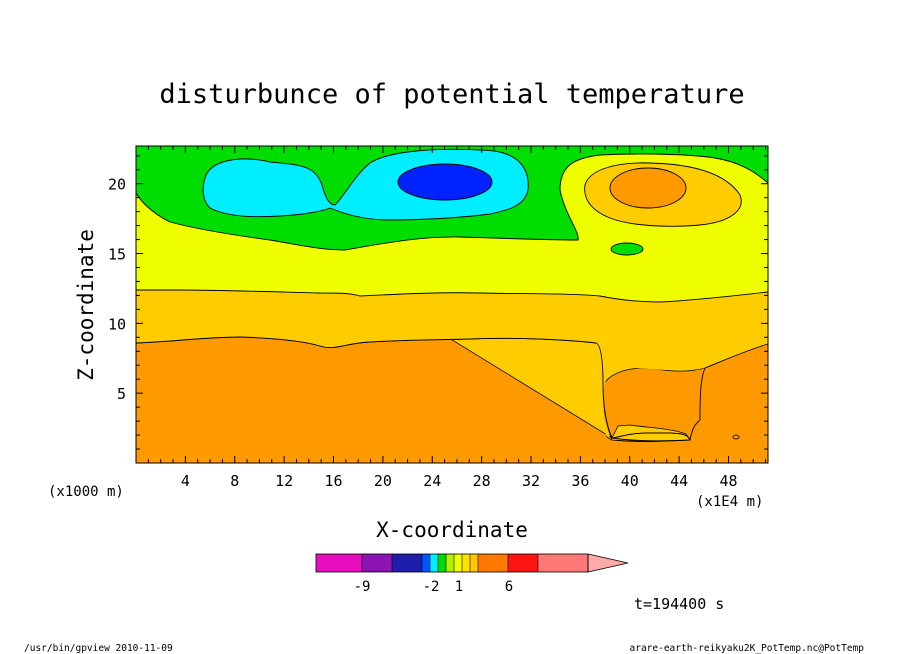 Image resolution: width=904 pixels, height=654 pixels. Describe the element at coordinates (117, 185) in the screenshot. I see `y-tick-label: 20` at that location.